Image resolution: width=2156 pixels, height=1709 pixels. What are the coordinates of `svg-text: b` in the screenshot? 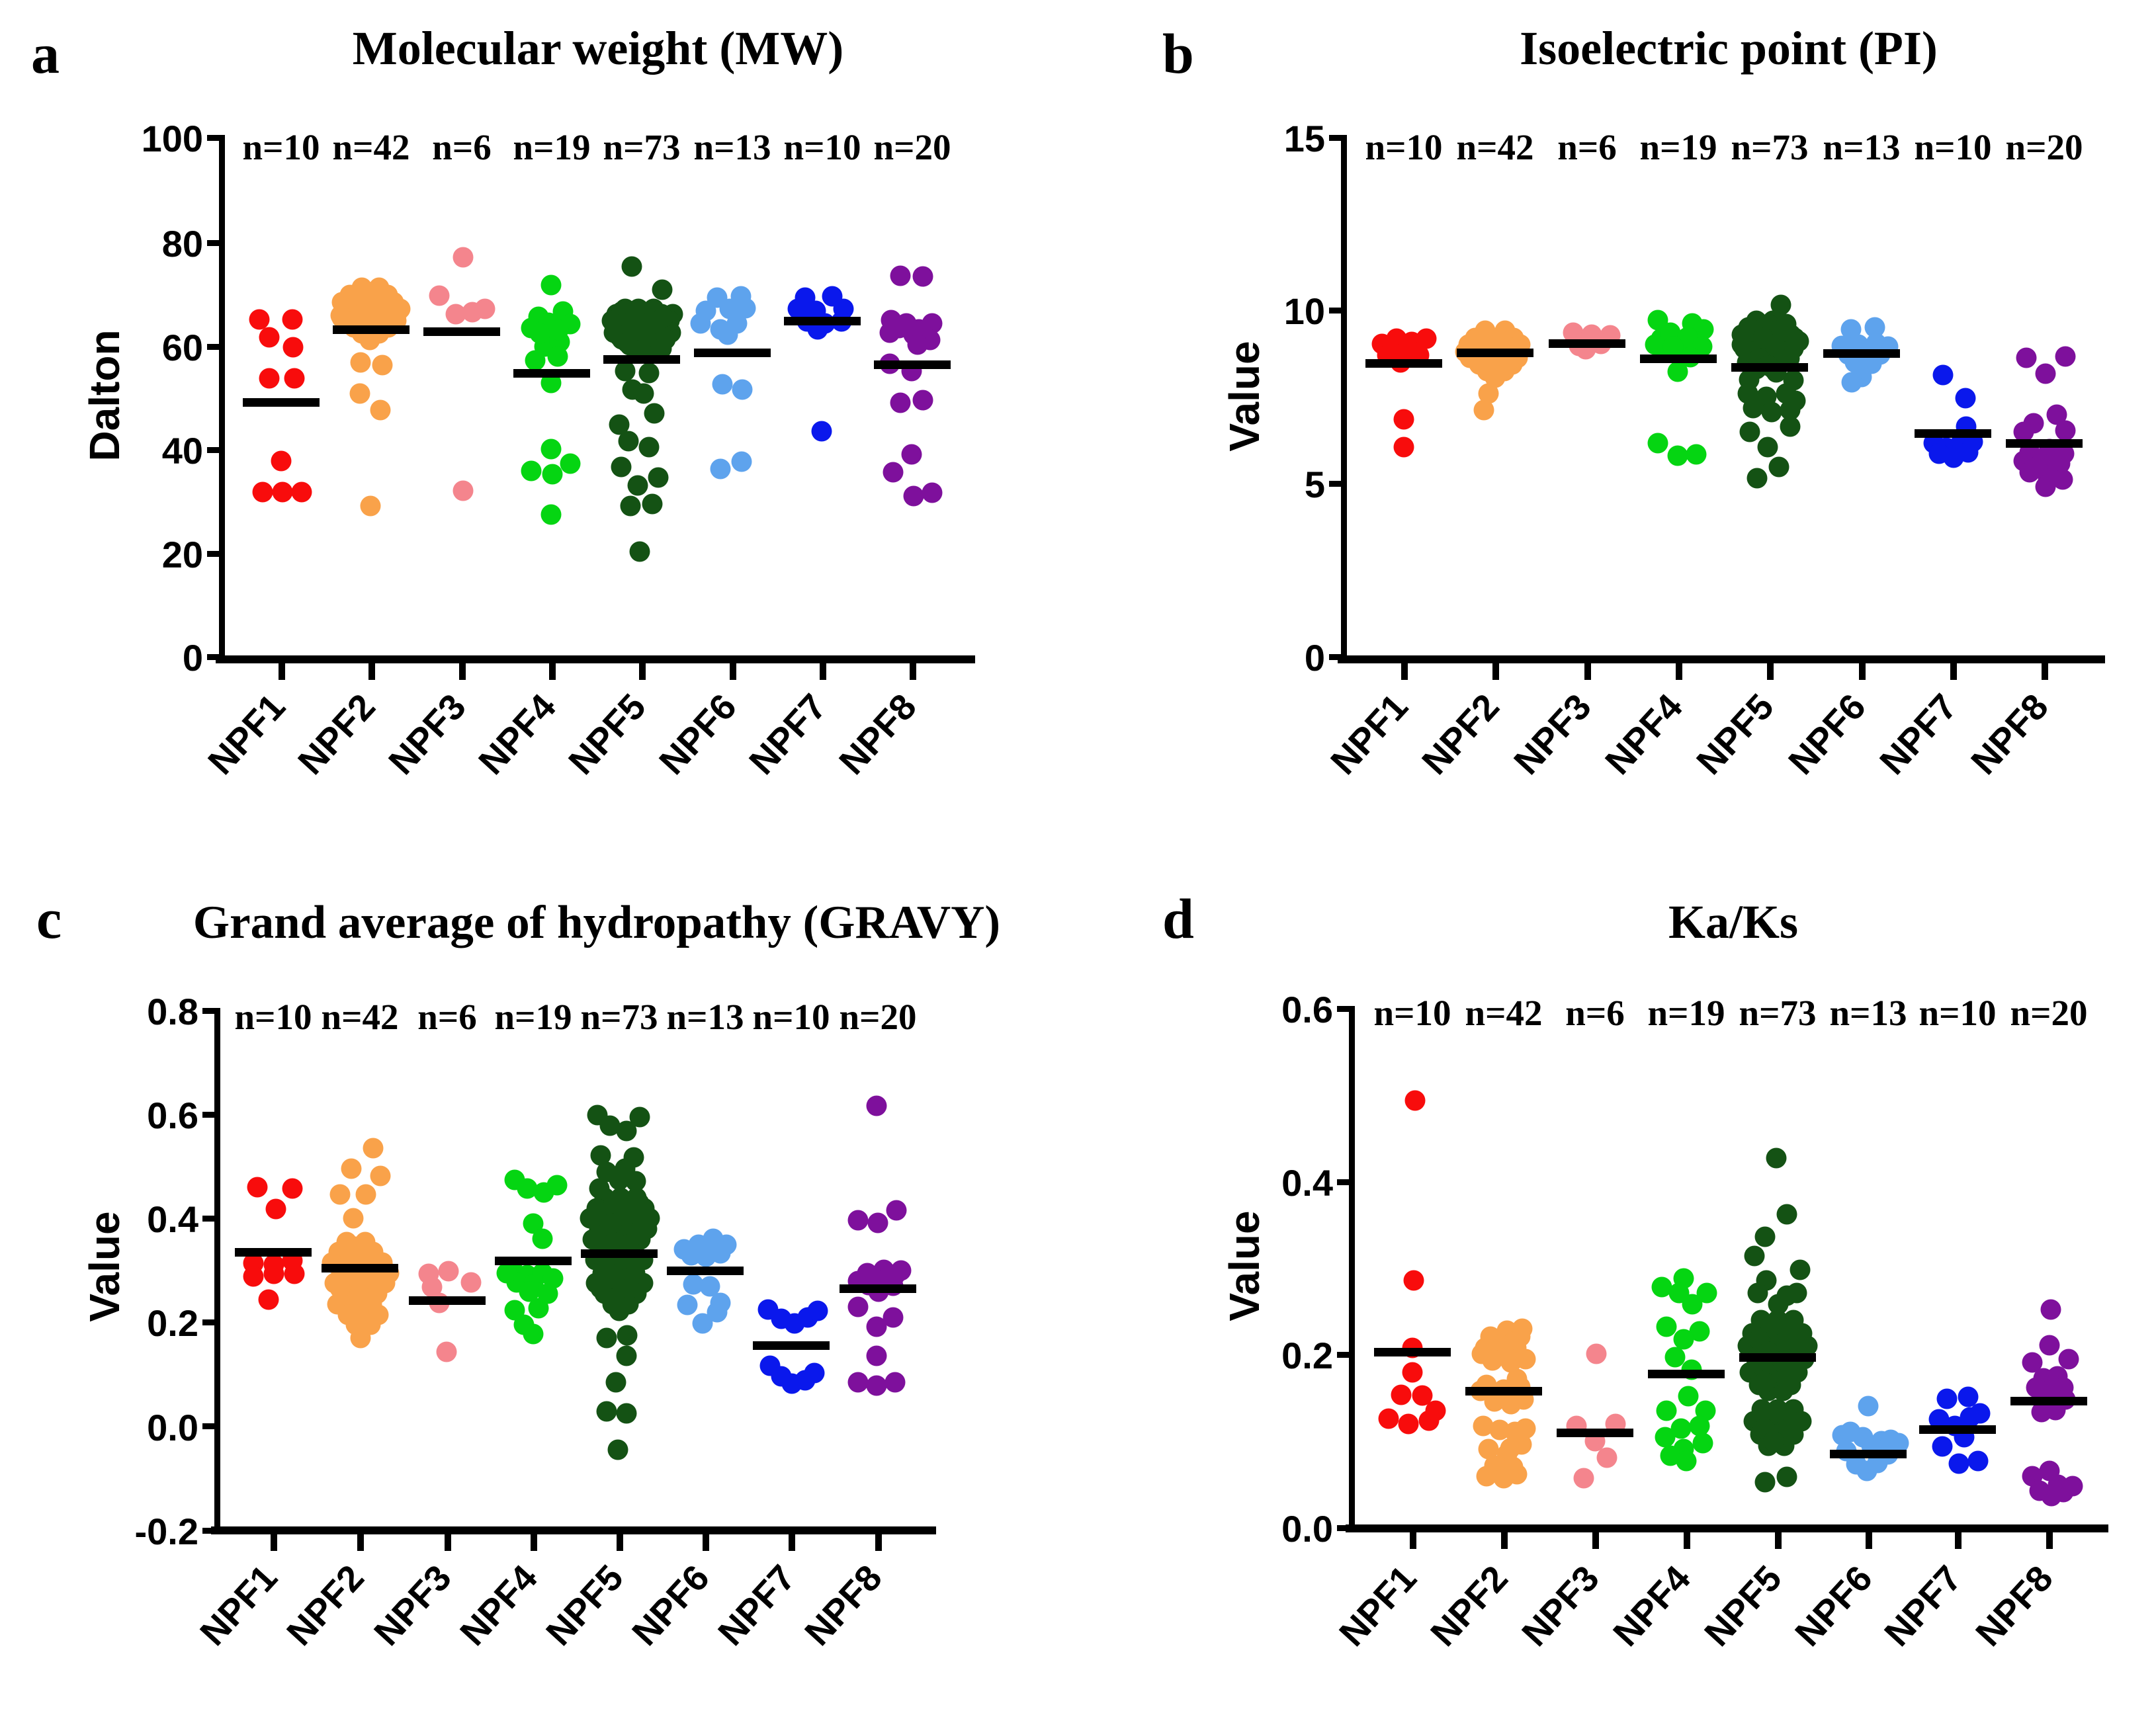 It's located at (1178, 53).